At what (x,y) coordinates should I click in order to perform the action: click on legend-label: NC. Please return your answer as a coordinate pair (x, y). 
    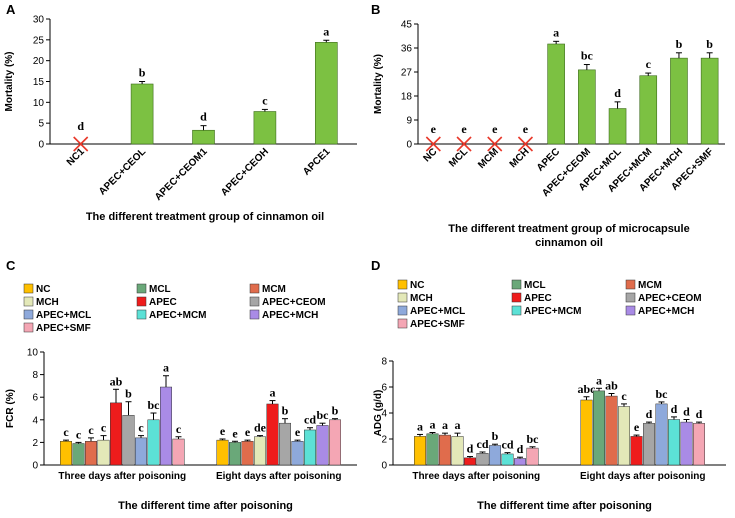
    Looking at the image, I should click on (417, 285).